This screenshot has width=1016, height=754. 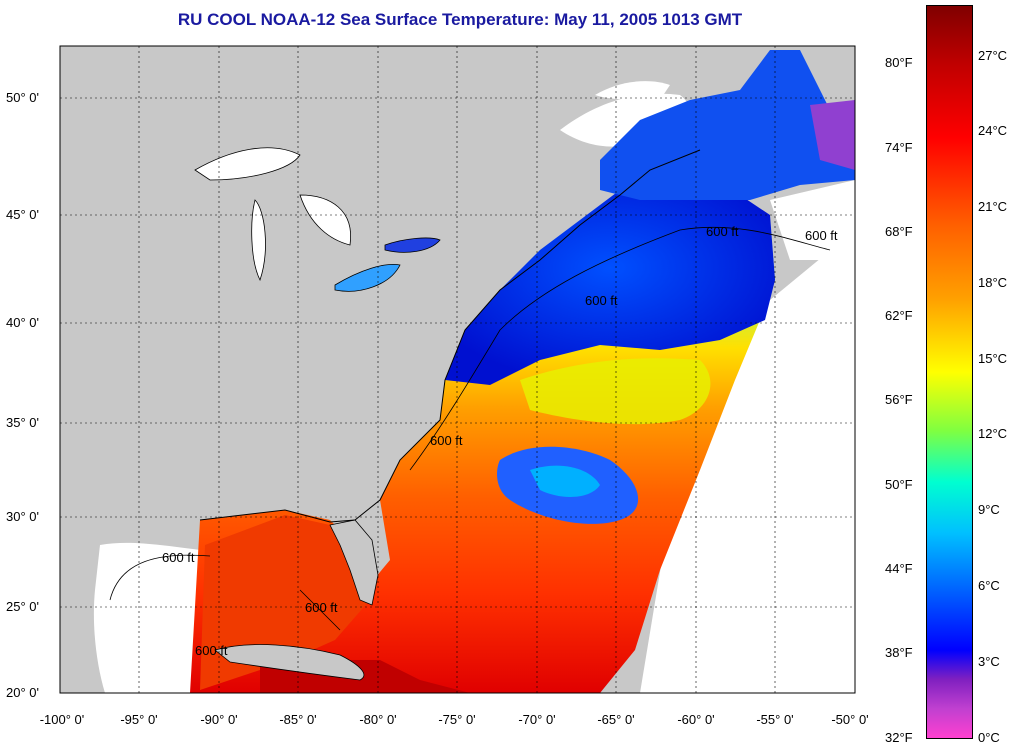 I want to click on colorbar-f-label: 44°F, so click(x=899, y=568).